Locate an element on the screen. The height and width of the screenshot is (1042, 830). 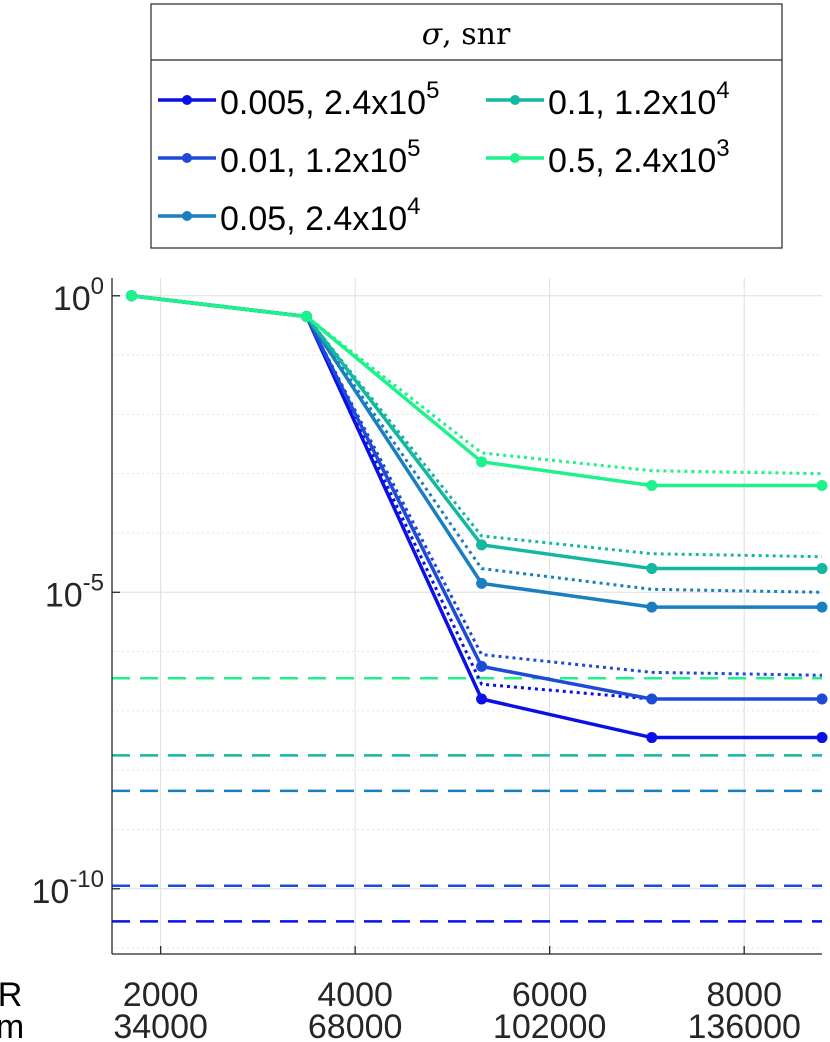
legend-label-exponent: 3 is located at coordinates (722, 148).